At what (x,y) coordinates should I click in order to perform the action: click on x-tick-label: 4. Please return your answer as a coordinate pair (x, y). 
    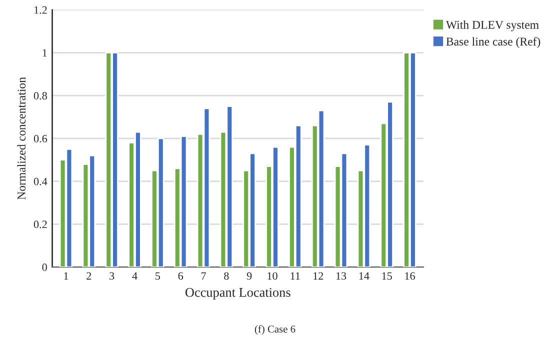
    Looking at the image, I should click on (135, 276).